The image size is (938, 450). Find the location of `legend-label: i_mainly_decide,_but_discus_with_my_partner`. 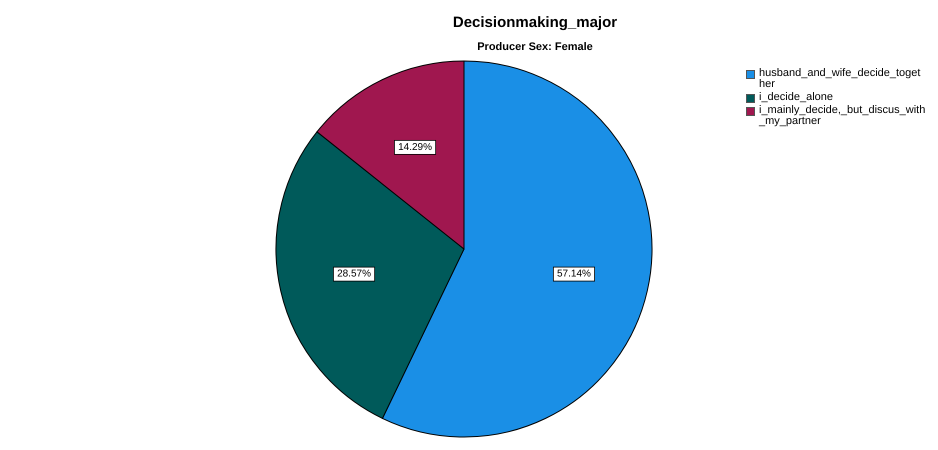

legend-label: i_mainly_decide,_but_discus_with_my_partner is located at coordinates (842, 115).